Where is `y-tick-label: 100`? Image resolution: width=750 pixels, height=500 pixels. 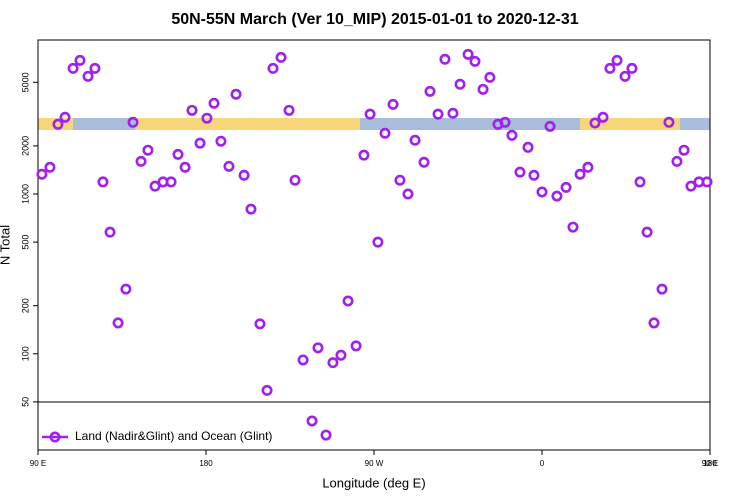
y-tick-label: 100 is located at coordinates (25, 353).